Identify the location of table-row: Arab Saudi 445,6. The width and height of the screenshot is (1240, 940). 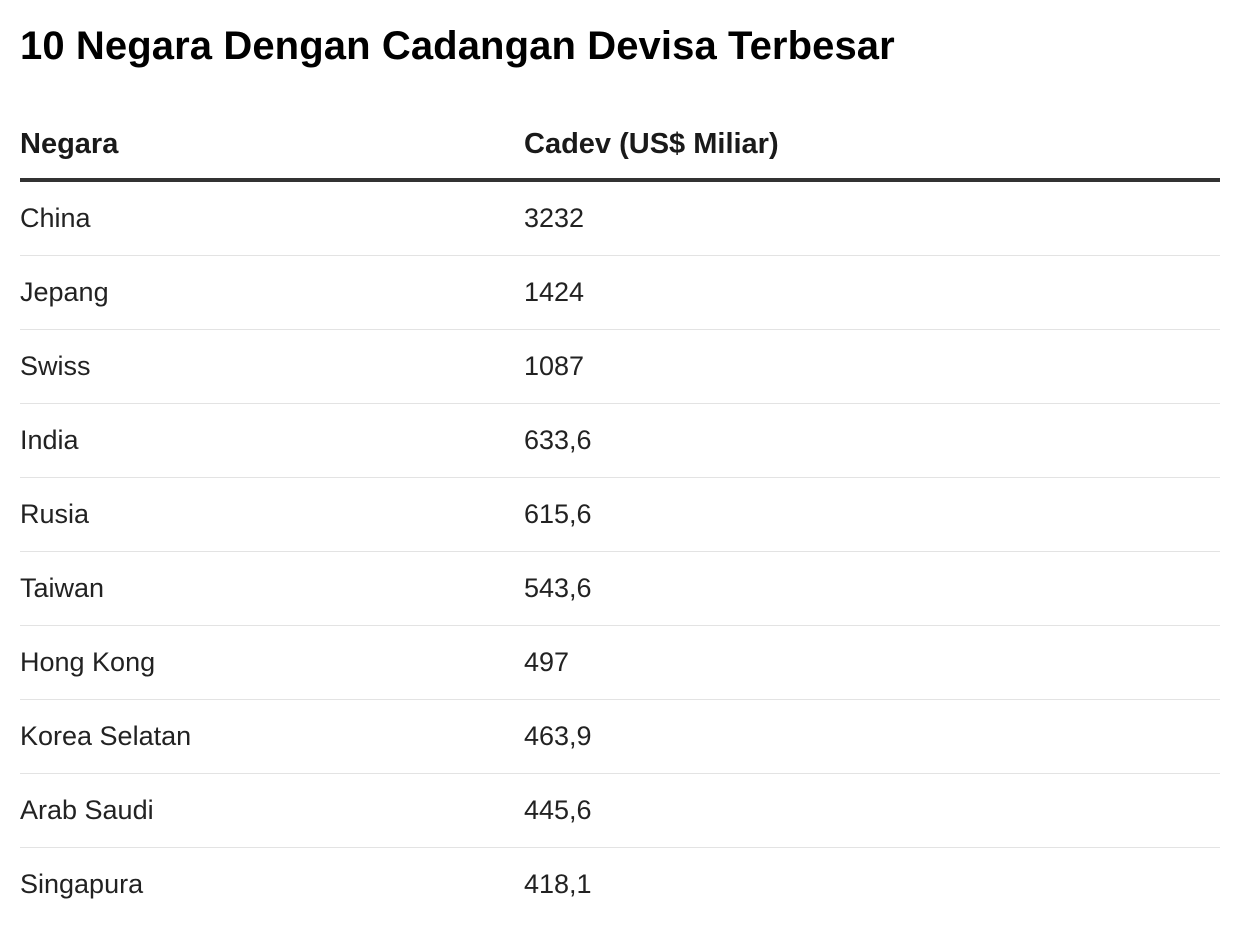
(620, 811).